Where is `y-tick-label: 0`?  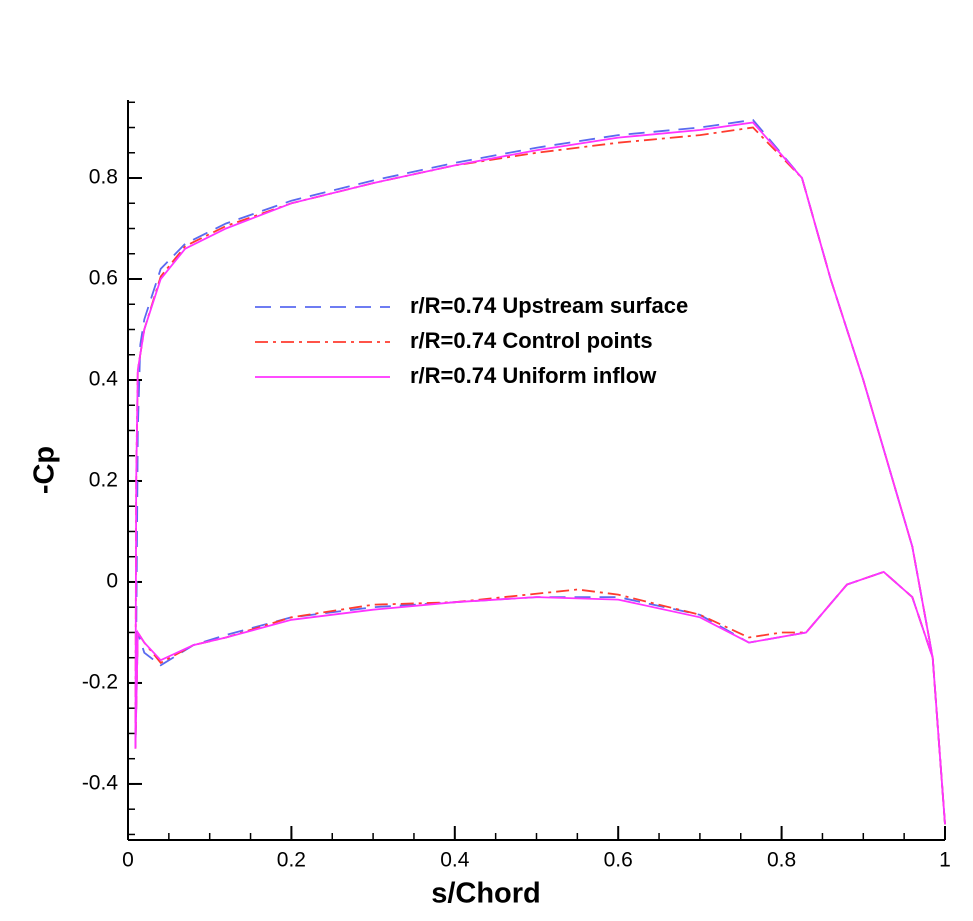 y-tick-label: 0 is located at coordinates (112, 581).